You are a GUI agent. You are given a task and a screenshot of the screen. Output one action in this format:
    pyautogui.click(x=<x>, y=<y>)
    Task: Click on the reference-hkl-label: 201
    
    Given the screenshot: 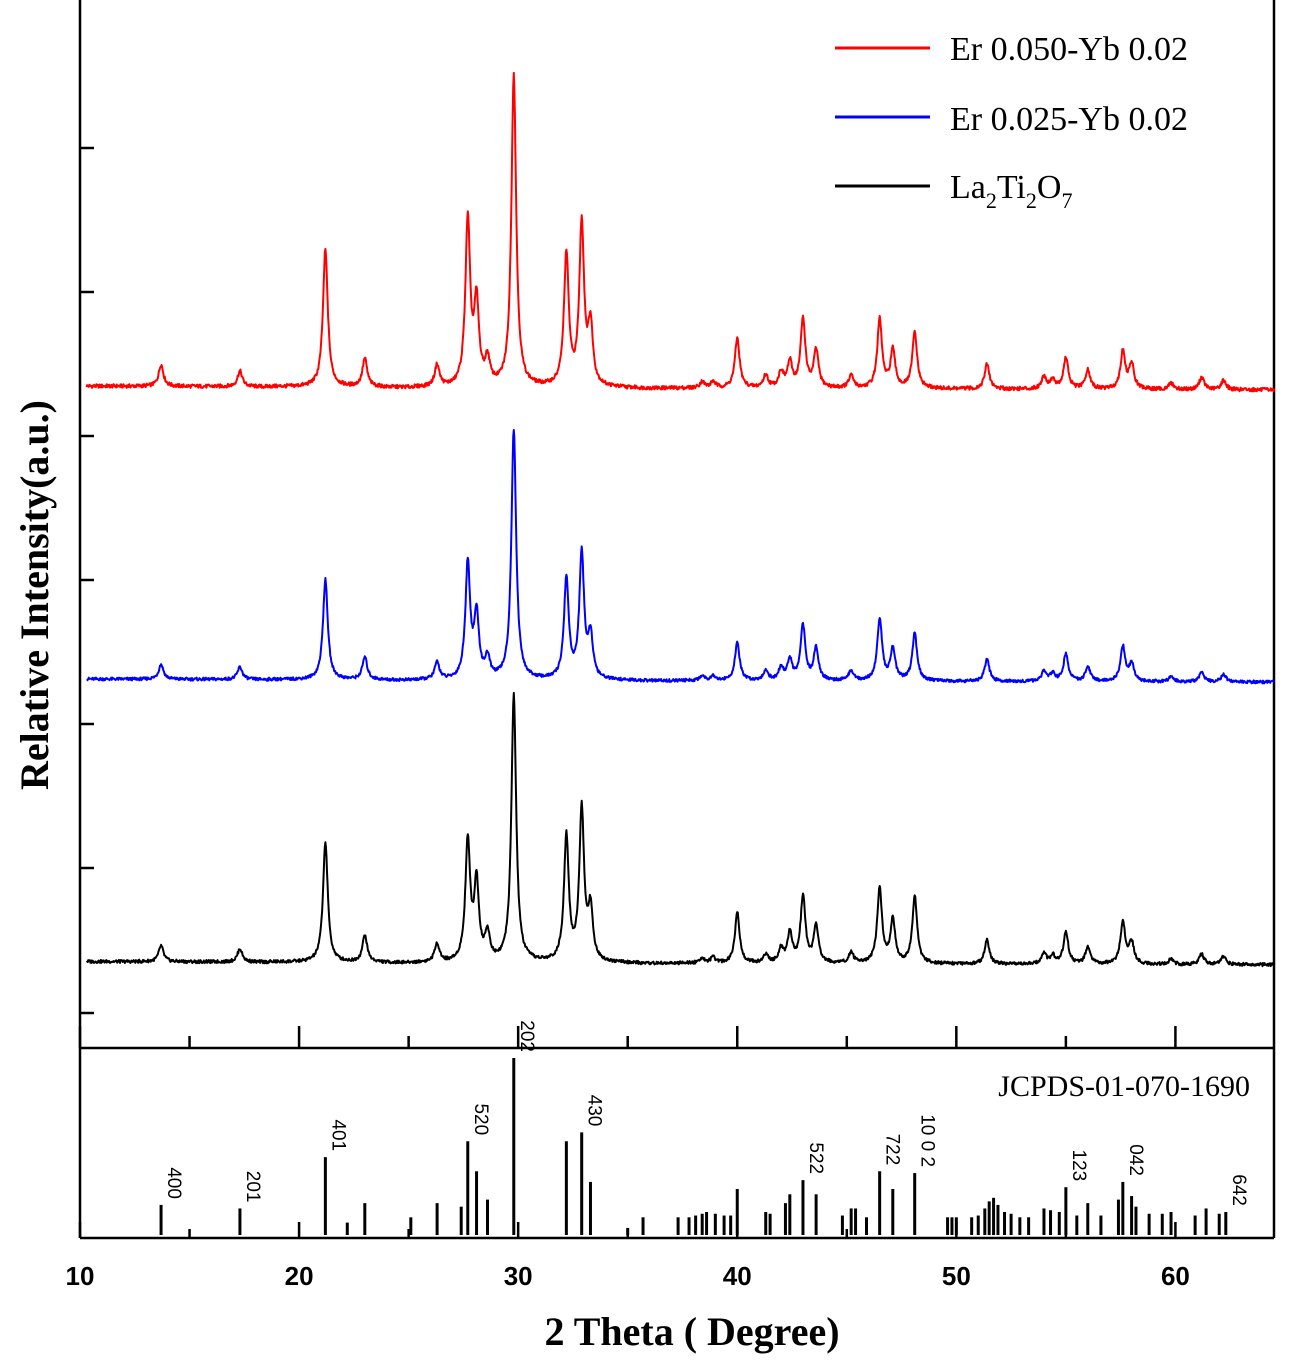 What is the action you would take?
    pyautogui.click(x=252, y=1187)
    